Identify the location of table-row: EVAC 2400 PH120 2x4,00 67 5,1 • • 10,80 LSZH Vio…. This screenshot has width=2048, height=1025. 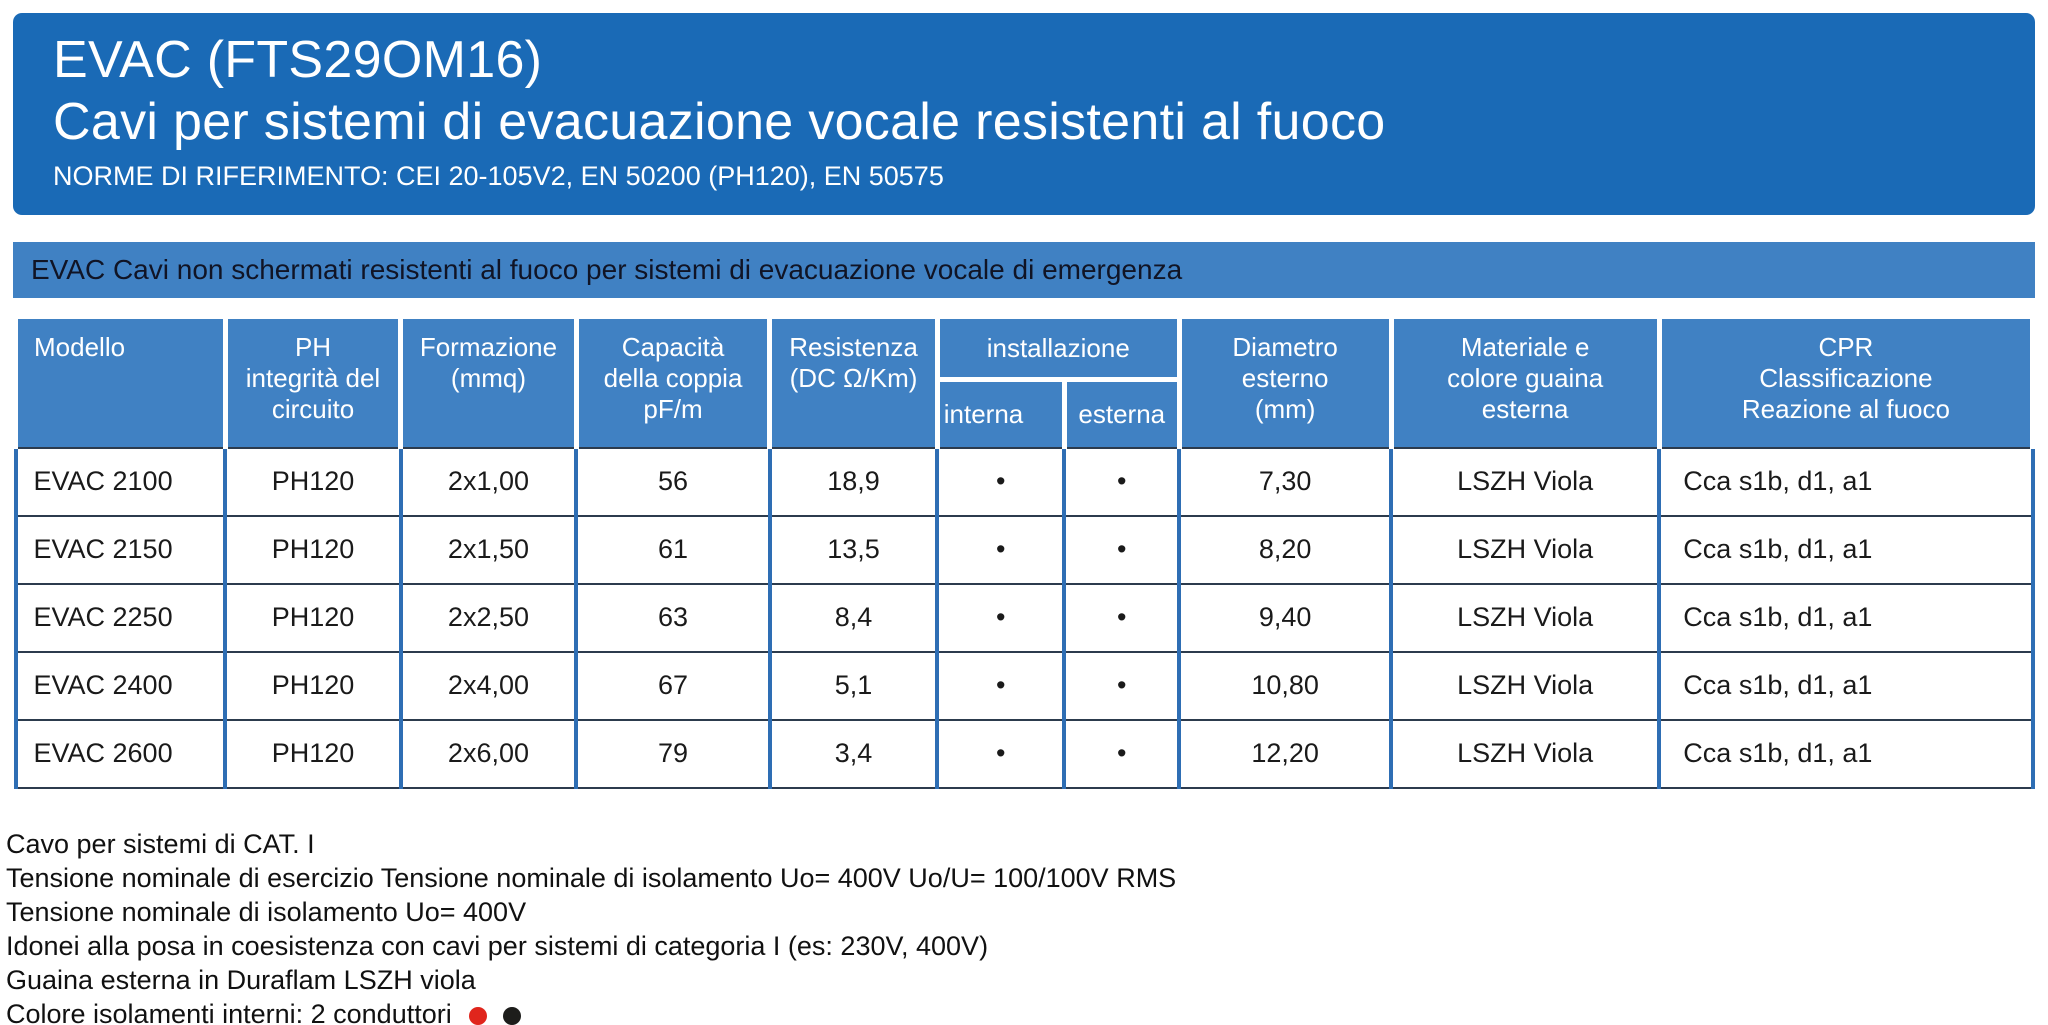
(1024, 685).